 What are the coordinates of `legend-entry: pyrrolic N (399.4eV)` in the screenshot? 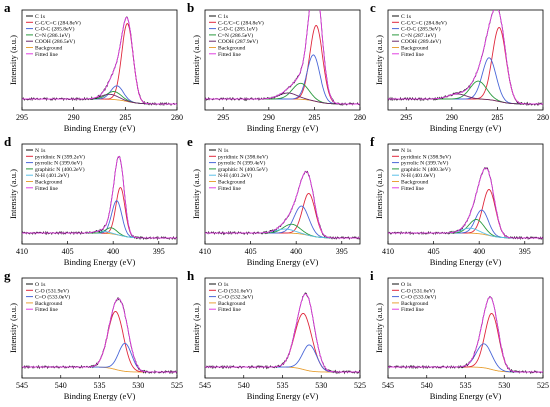 It's located at (242, 163).